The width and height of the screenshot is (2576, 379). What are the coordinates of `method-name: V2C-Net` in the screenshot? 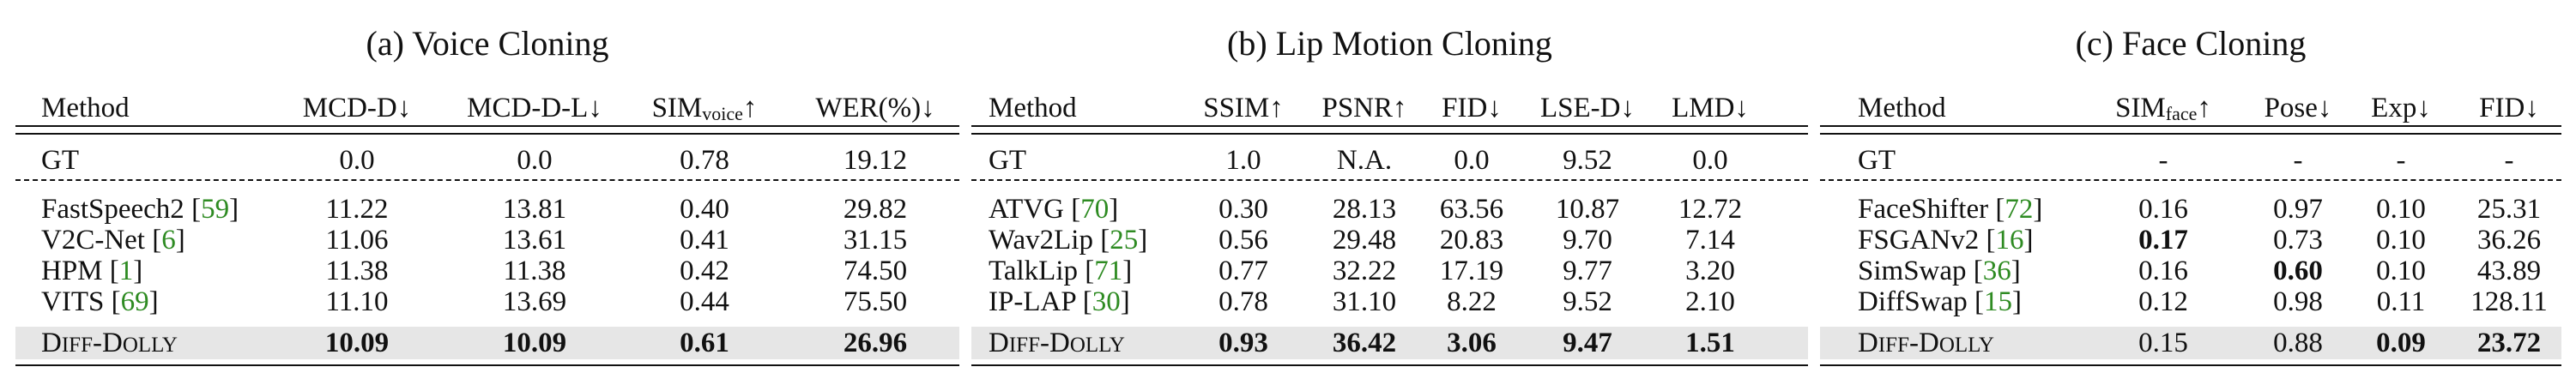 It's located at (93, 240).